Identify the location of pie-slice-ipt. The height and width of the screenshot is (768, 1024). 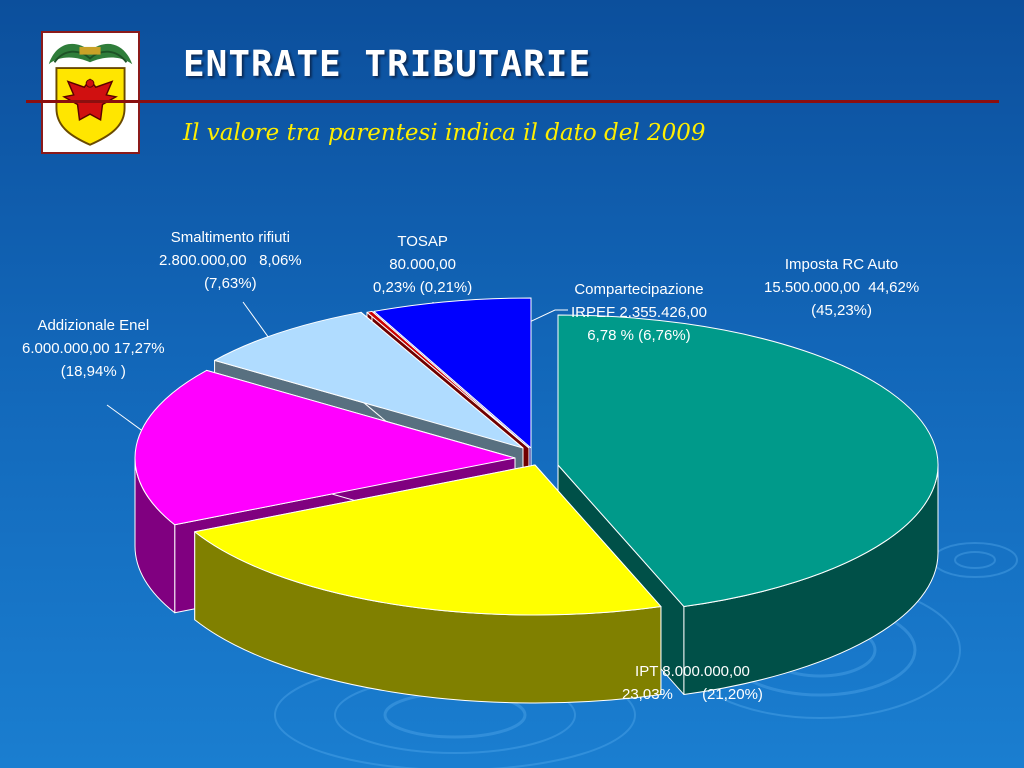
(428, 584).